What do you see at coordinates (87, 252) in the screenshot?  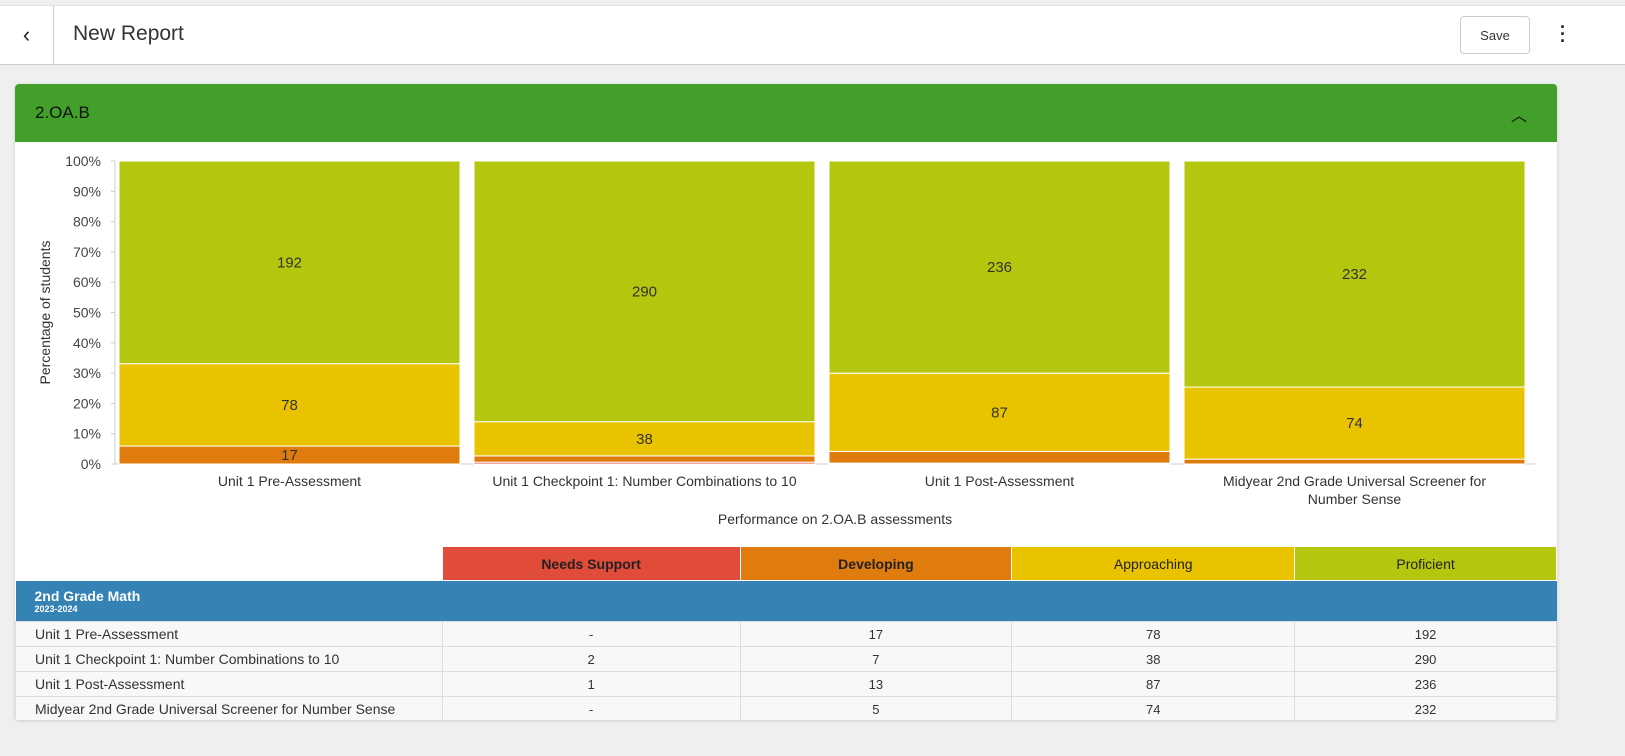 I see `y-tick-label: 70%` at bounding box center [87, 252].